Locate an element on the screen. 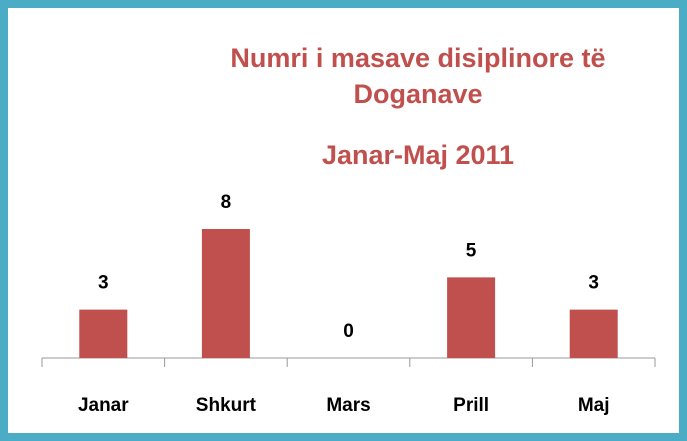 This screenshot has height=441, width=687. x-tick-label: Janar is located at coordinates (103, 405).